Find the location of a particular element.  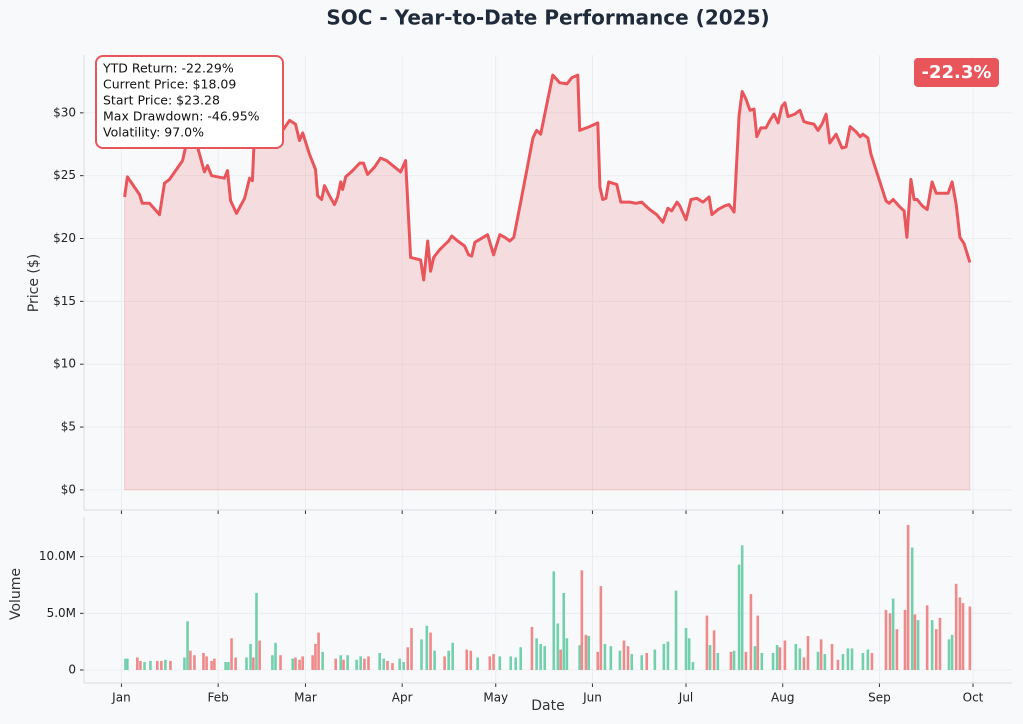

y-tick-label: 0 is located at coordinates (72, 669).